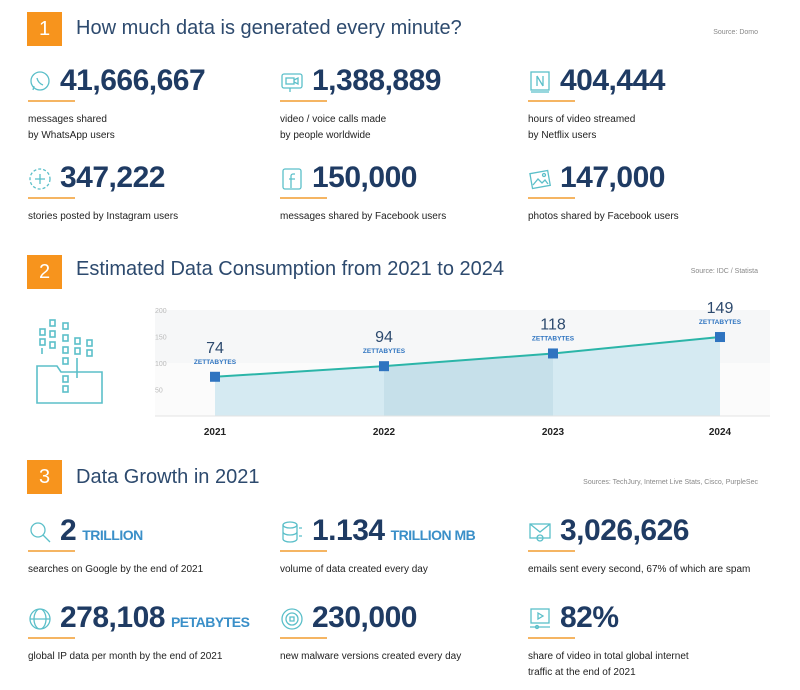  Describe the element at coordinates (40, 619) in the screenshot. I see `globe-icon` at that location.